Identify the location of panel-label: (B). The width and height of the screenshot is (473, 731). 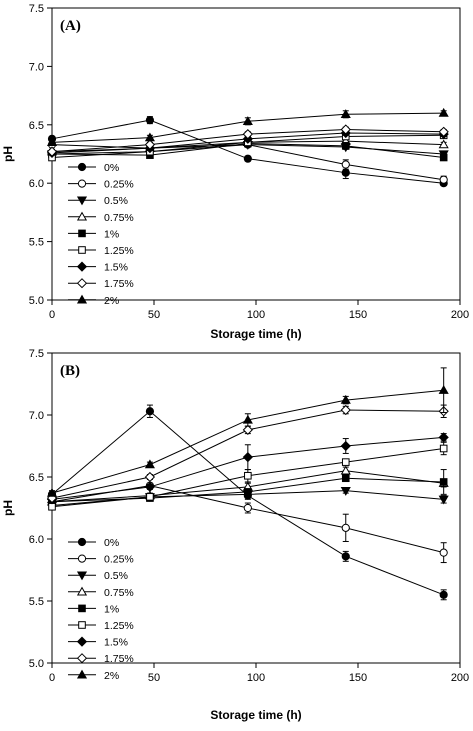
(70, 371).